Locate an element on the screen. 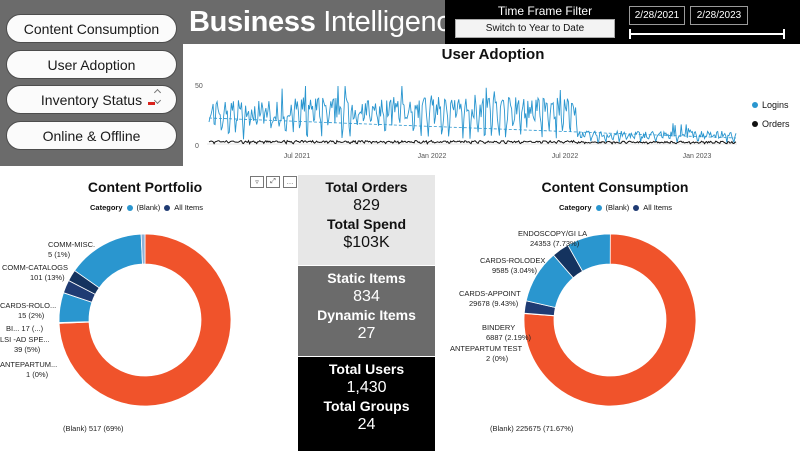 Image resolution: width=800 pixels, height=458 pixels. logins-series is located at coordinates (472, 115).